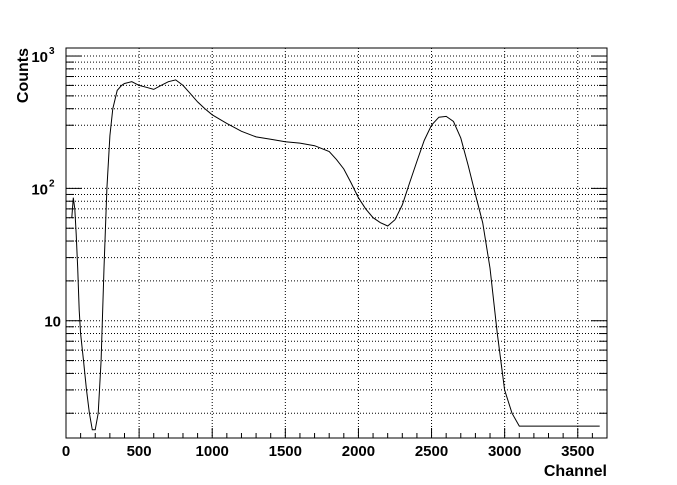 The height and width of the screenshot is (485, 677). What do you see at coordinates (577, 451) in the screenshot?
I see `x-tick-label: 3500` at bounding box center [577, 451].